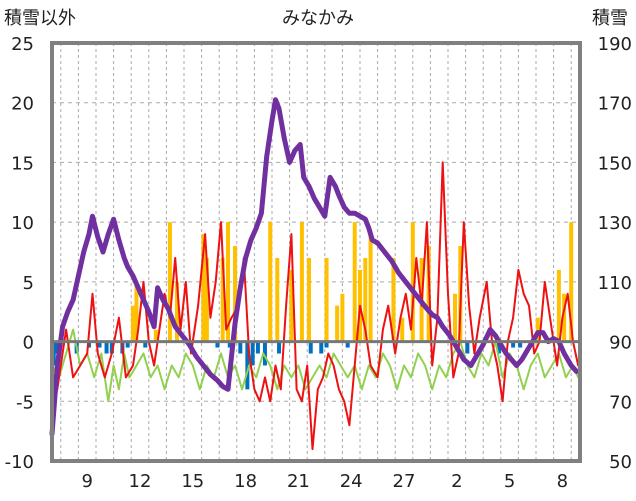 This screenshot has height=501, width=636. Describe the element at coordinates (40, 18) in the screenshot. I see `left-axis-label: 積雪以外` at that location.